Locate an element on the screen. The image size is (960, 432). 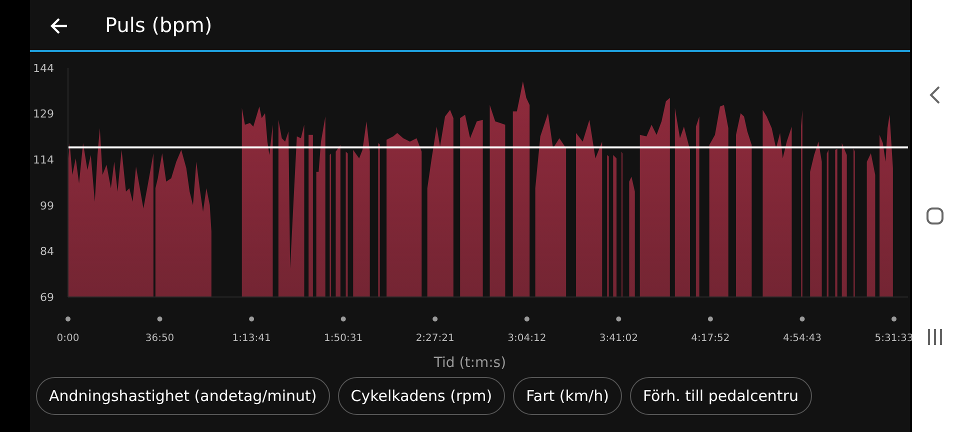
x-tick-label: 3:41:02 is located at coordinates (618, 338).